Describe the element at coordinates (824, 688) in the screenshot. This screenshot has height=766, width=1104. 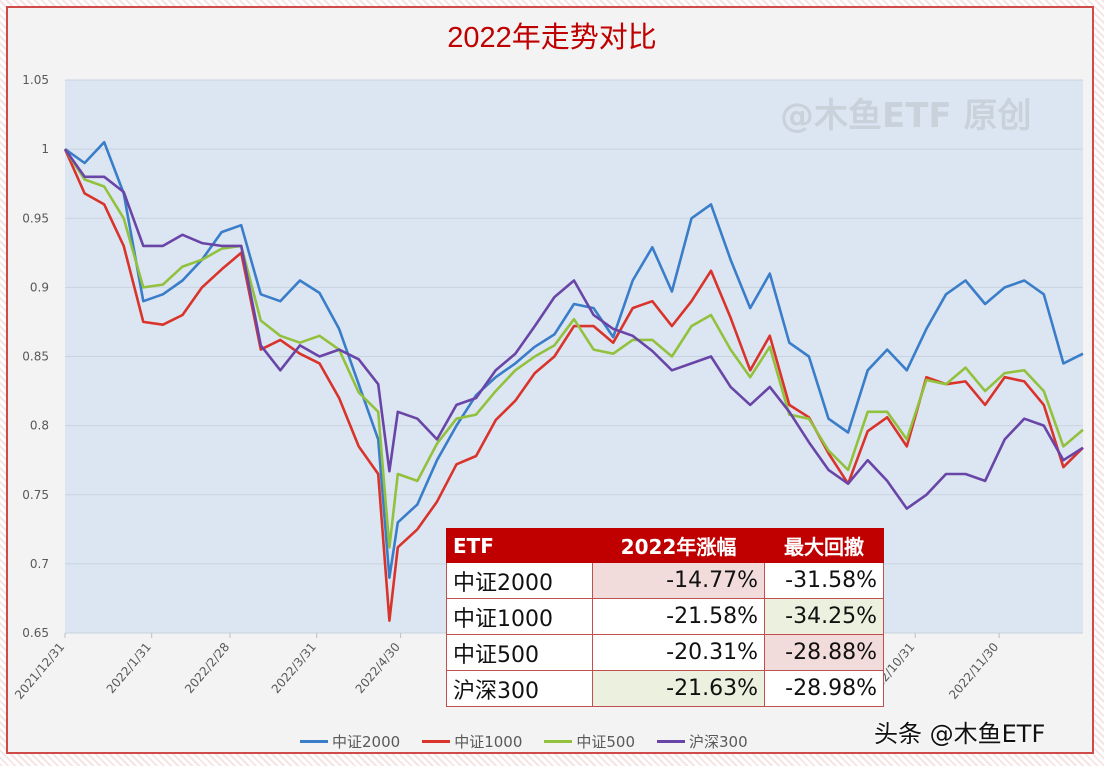
I see `drawdown-value: -28.98%` at that location.